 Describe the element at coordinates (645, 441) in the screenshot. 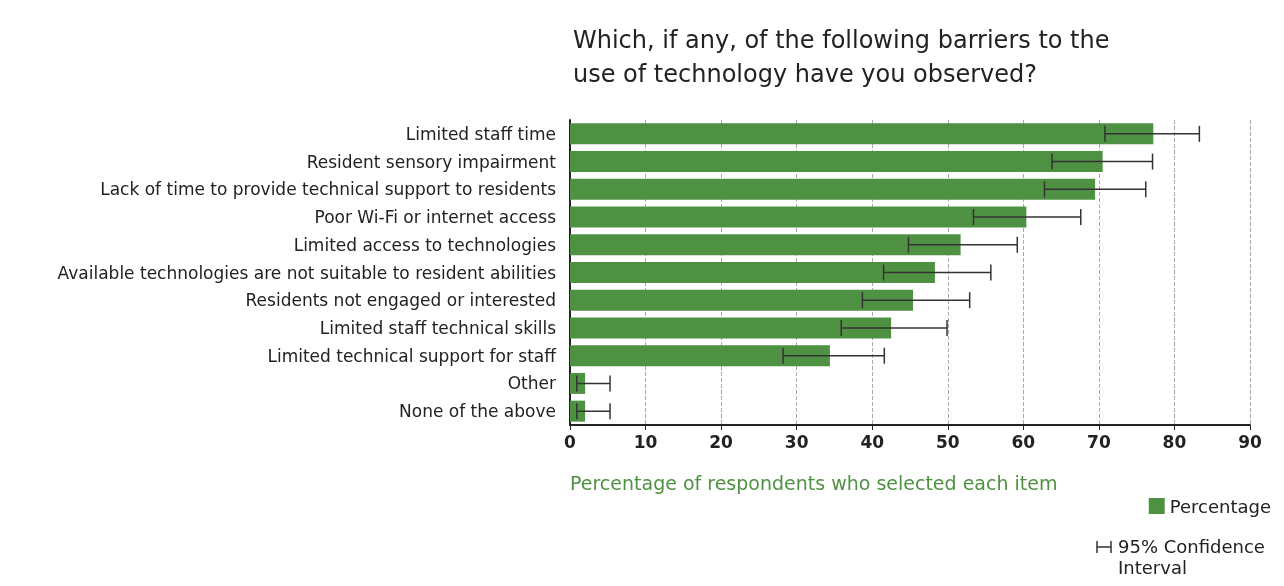

I see `x-tick-label: 10` at that location.